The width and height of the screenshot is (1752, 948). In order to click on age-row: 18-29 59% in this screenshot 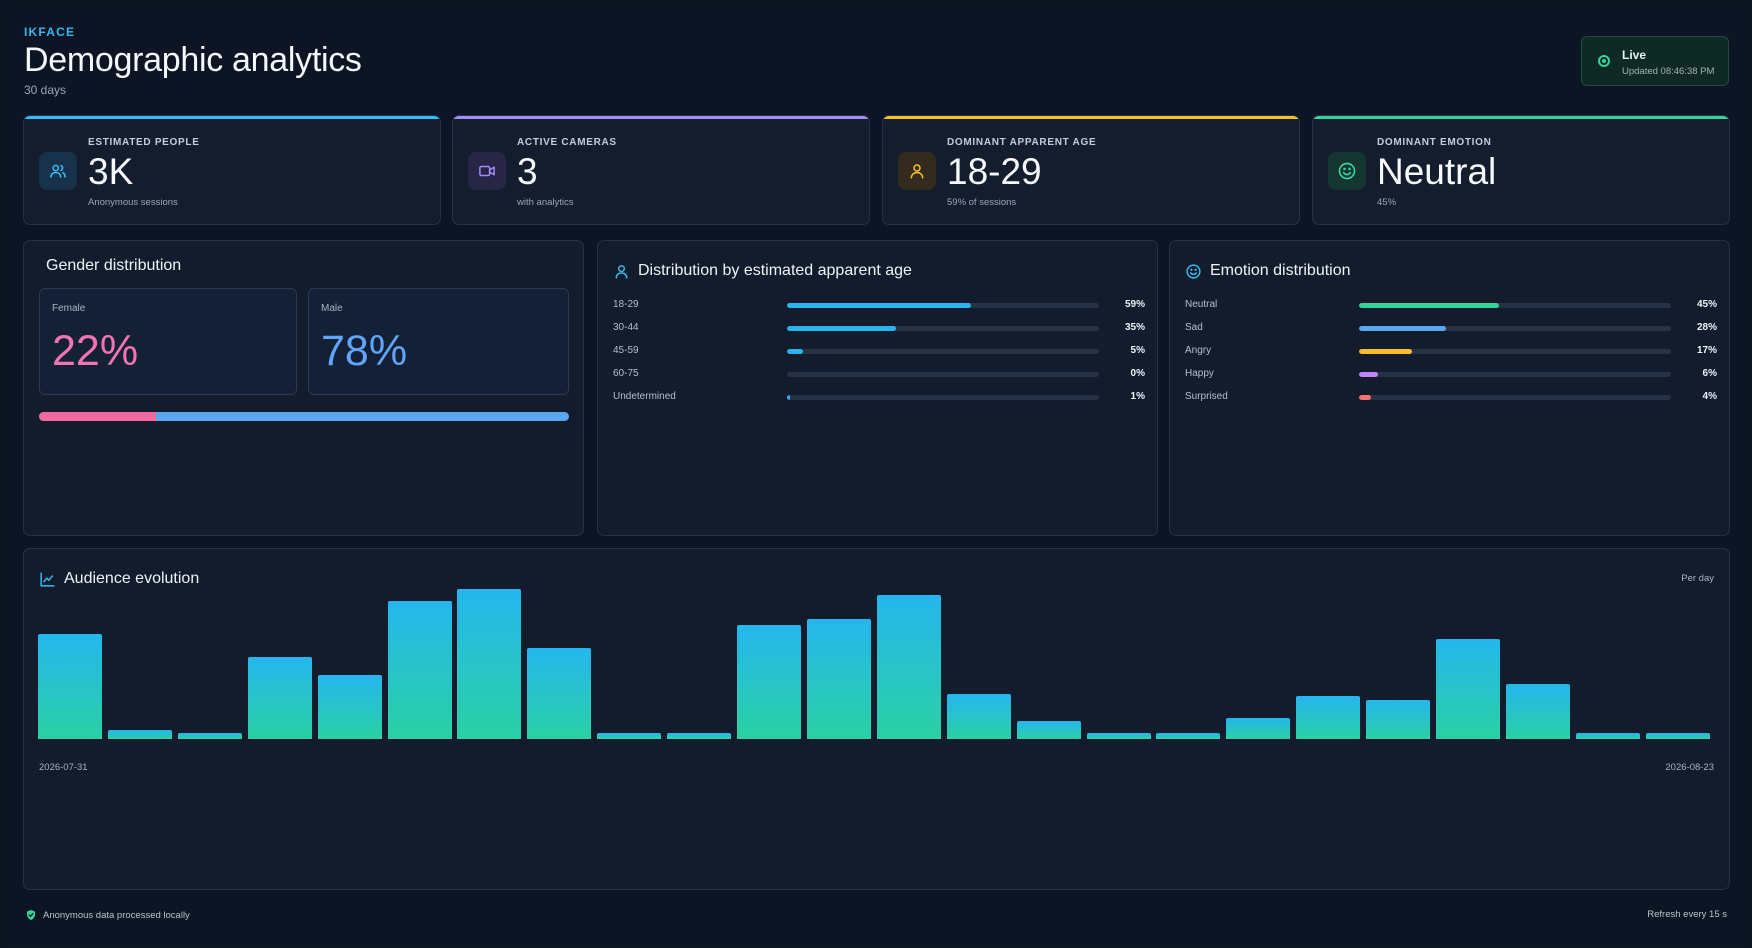, I will do `click(879, 306)`.